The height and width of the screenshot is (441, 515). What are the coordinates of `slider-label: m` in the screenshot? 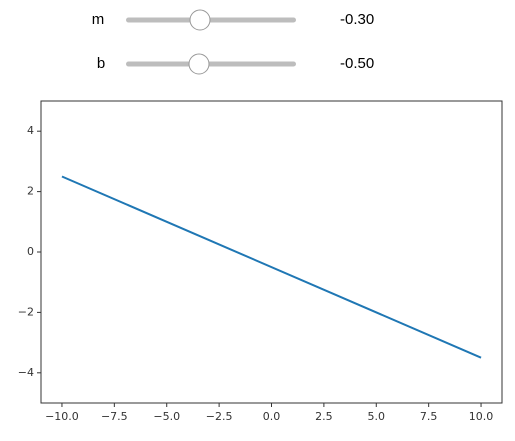 It's located at (98, 19).